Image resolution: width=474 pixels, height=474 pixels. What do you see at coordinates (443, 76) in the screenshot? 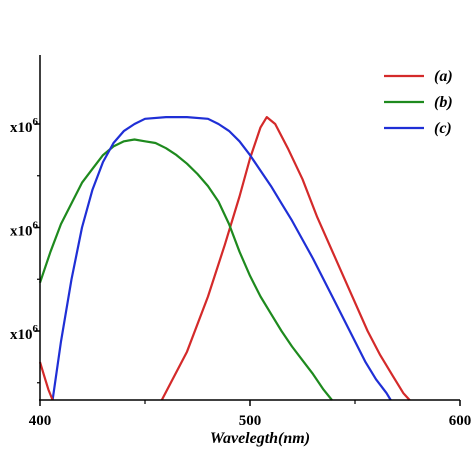
I see `legend-label-0: (a)` at bounding box center [443, 76].